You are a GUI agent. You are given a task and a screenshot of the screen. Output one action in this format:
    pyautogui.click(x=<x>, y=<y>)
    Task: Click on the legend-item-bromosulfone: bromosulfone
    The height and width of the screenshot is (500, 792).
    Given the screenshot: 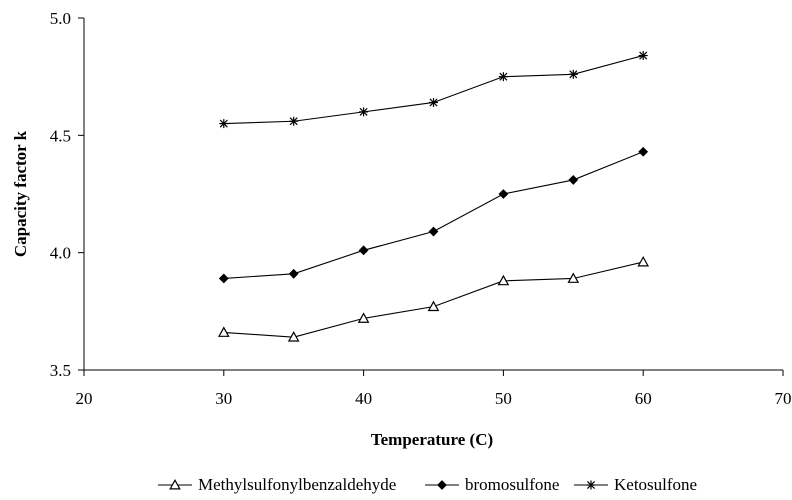 What is the action you would take?
    pyautogui.click(x=492, y=484)
    